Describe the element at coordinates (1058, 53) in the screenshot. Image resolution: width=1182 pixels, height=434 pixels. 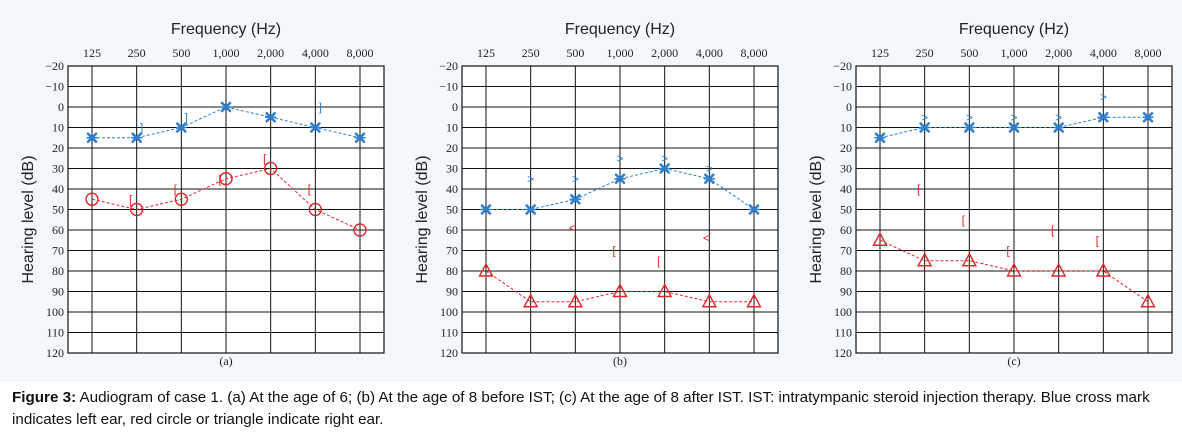
I see `x-tick-label: 2,000` at that location.